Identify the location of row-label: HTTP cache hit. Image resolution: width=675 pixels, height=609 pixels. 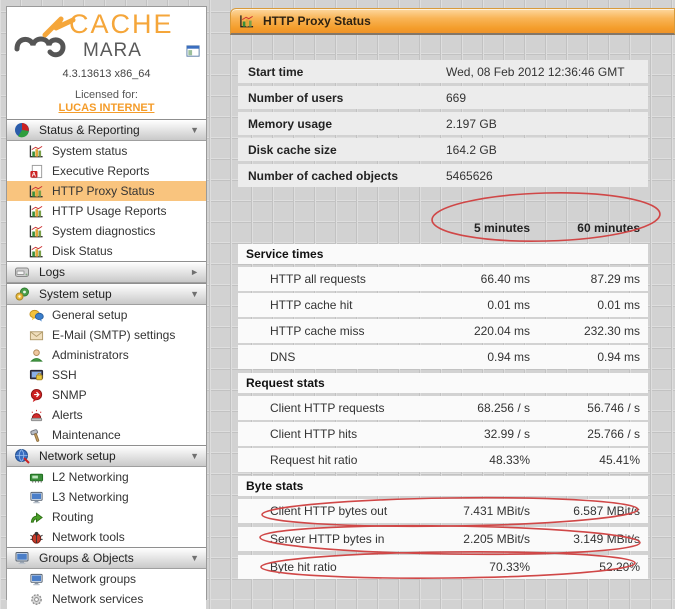
(311, 305).